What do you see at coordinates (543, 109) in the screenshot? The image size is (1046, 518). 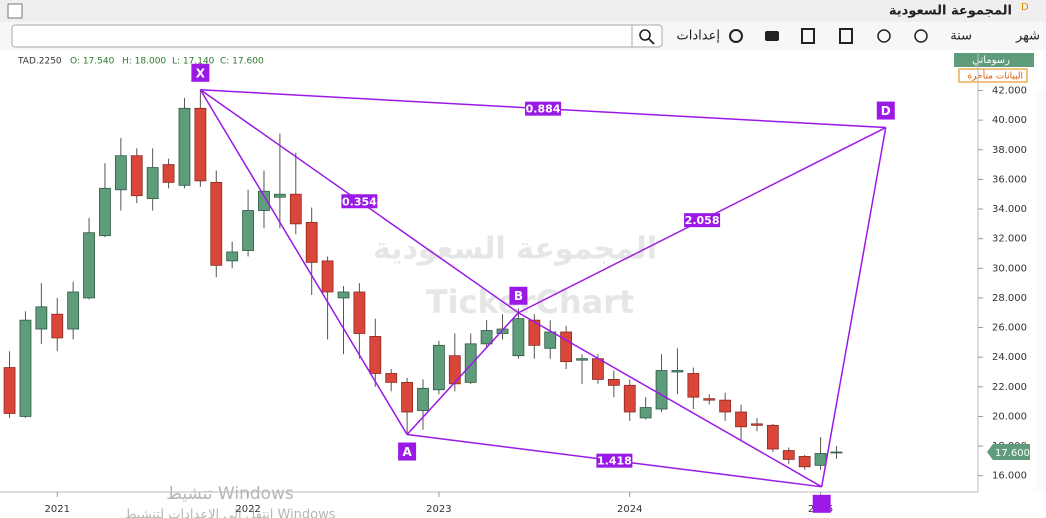 I see `ratio-label: 0.884` at bounding box center [543, 109].